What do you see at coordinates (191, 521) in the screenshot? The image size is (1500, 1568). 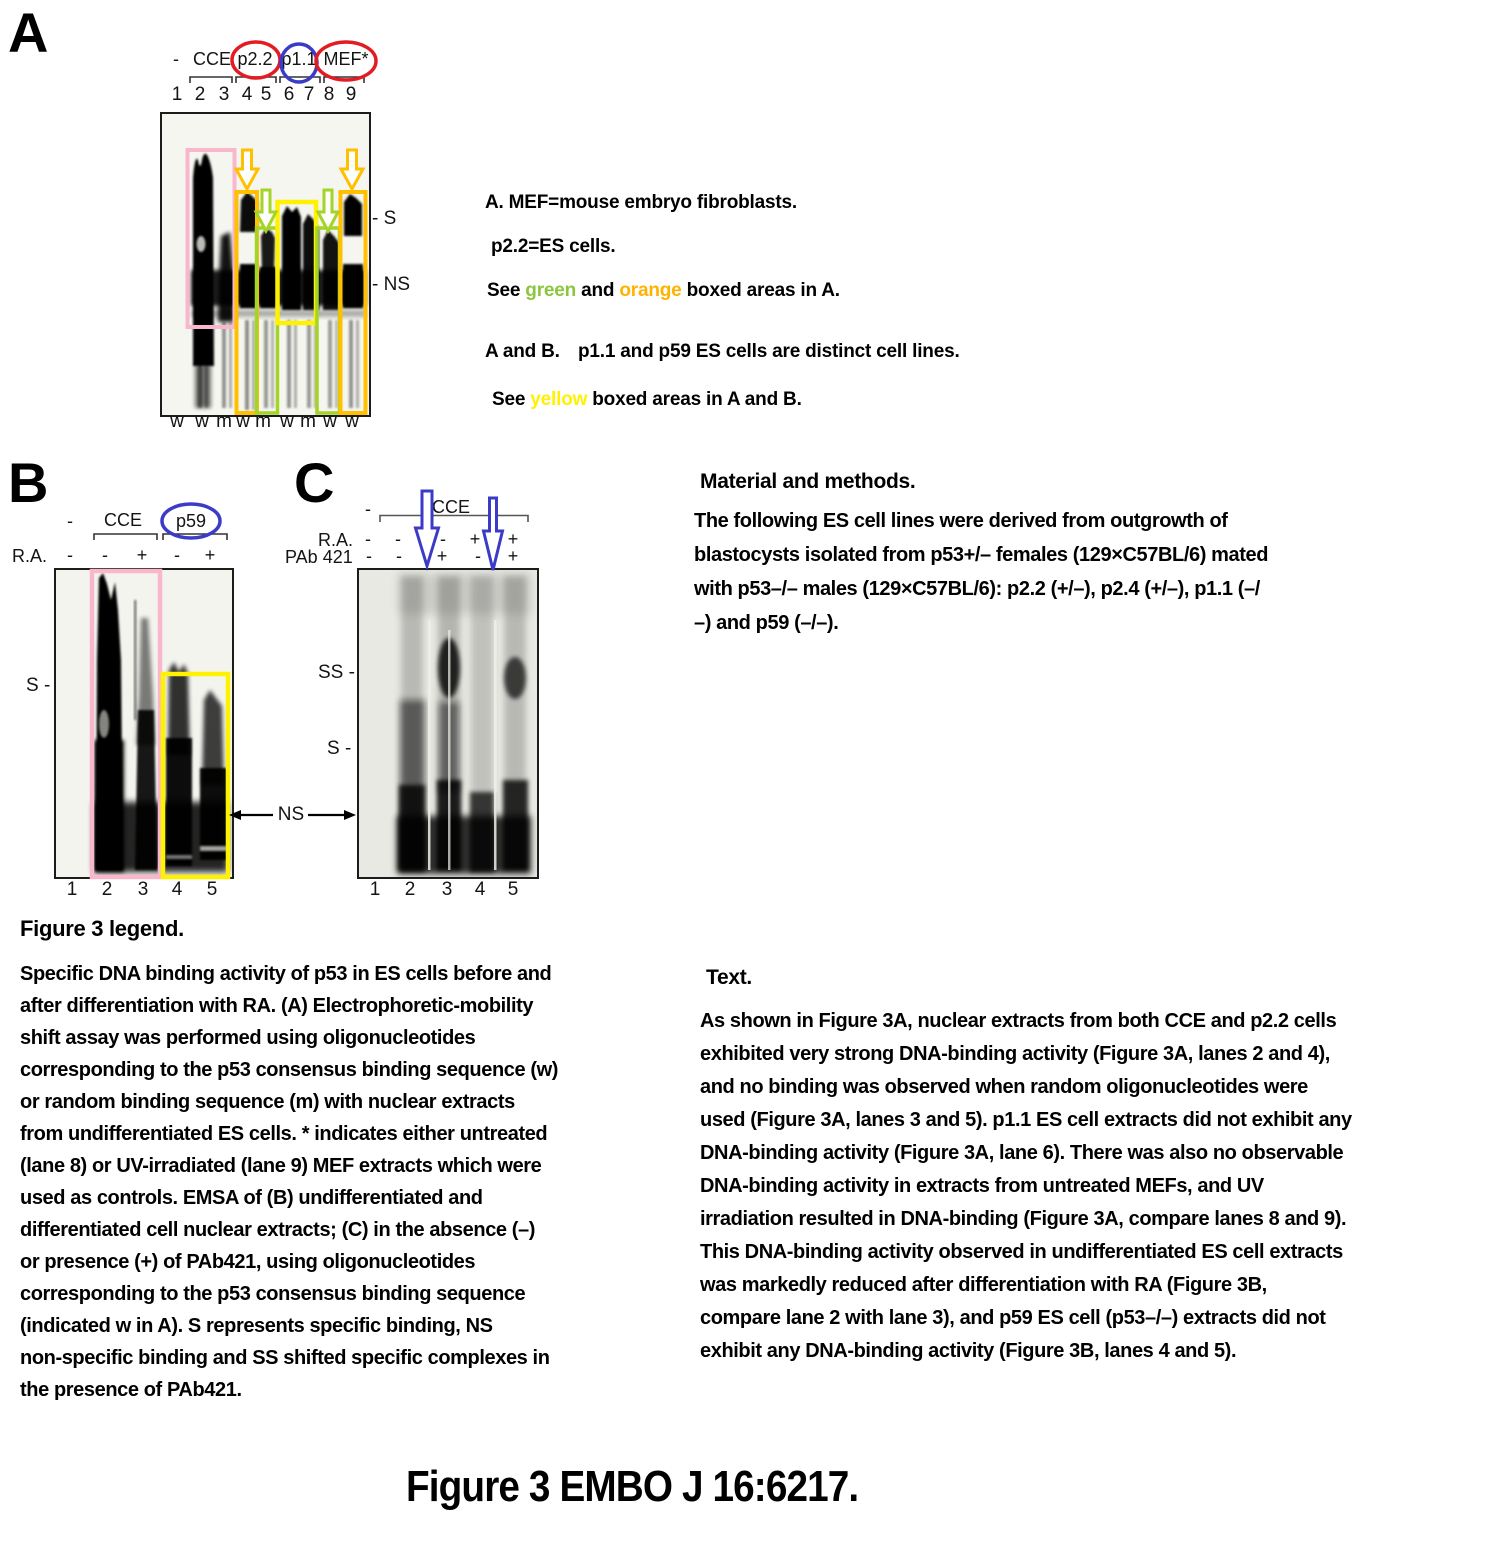 I see `panel-b-header-p59: p59` at bounding box center [191, 521].